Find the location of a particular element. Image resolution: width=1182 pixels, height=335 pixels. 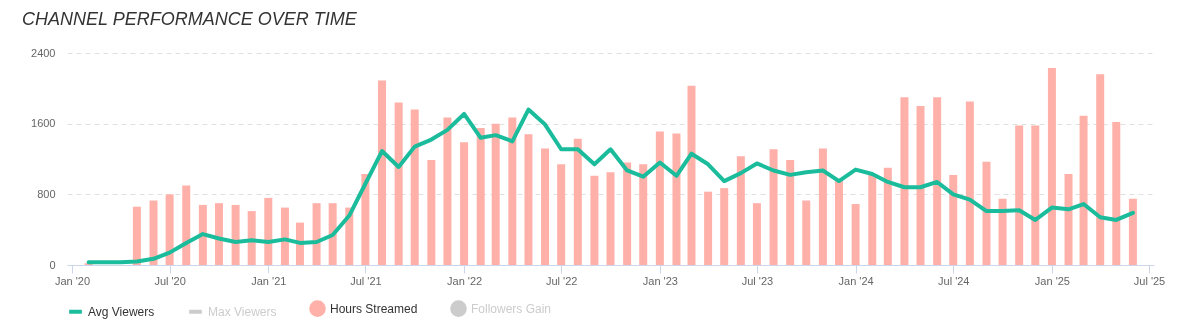

y-tick-label: 0 is located at coordinates (52, 264).